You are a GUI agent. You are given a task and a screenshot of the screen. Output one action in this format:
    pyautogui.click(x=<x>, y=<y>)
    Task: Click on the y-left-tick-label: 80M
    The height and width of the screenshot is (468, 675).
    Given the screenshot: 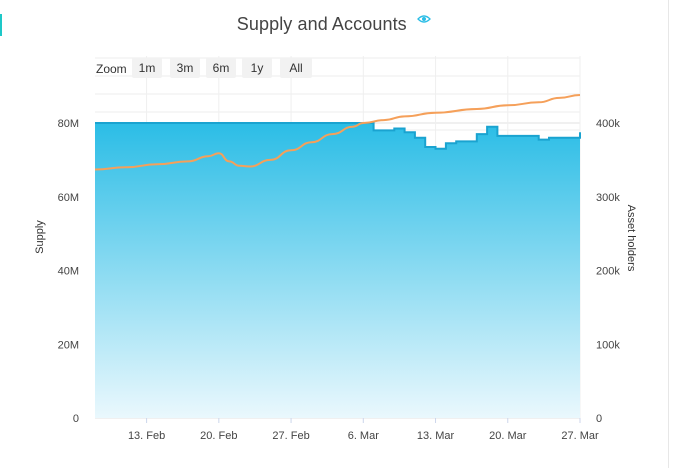 What is the action you would take?
    pyautogui.click(x=68, y=124)
    